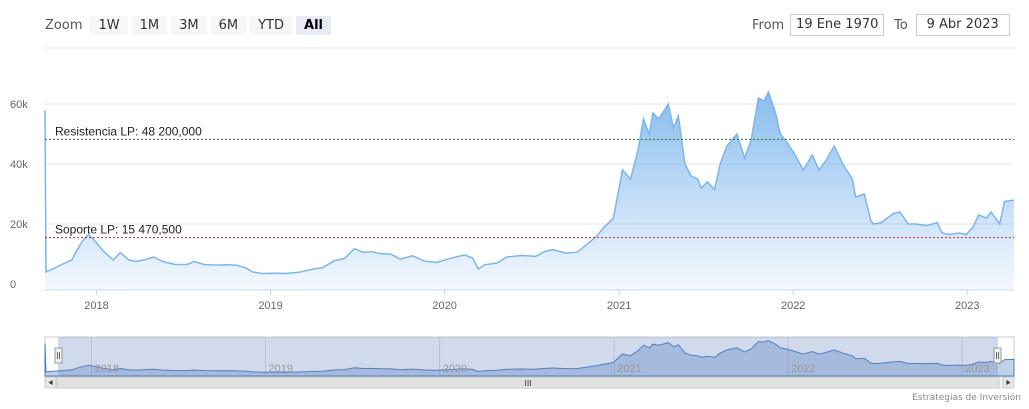  Describe the element at coordinates (58, 355) in the screenshot. I see `navigator-handle-left` at that location.